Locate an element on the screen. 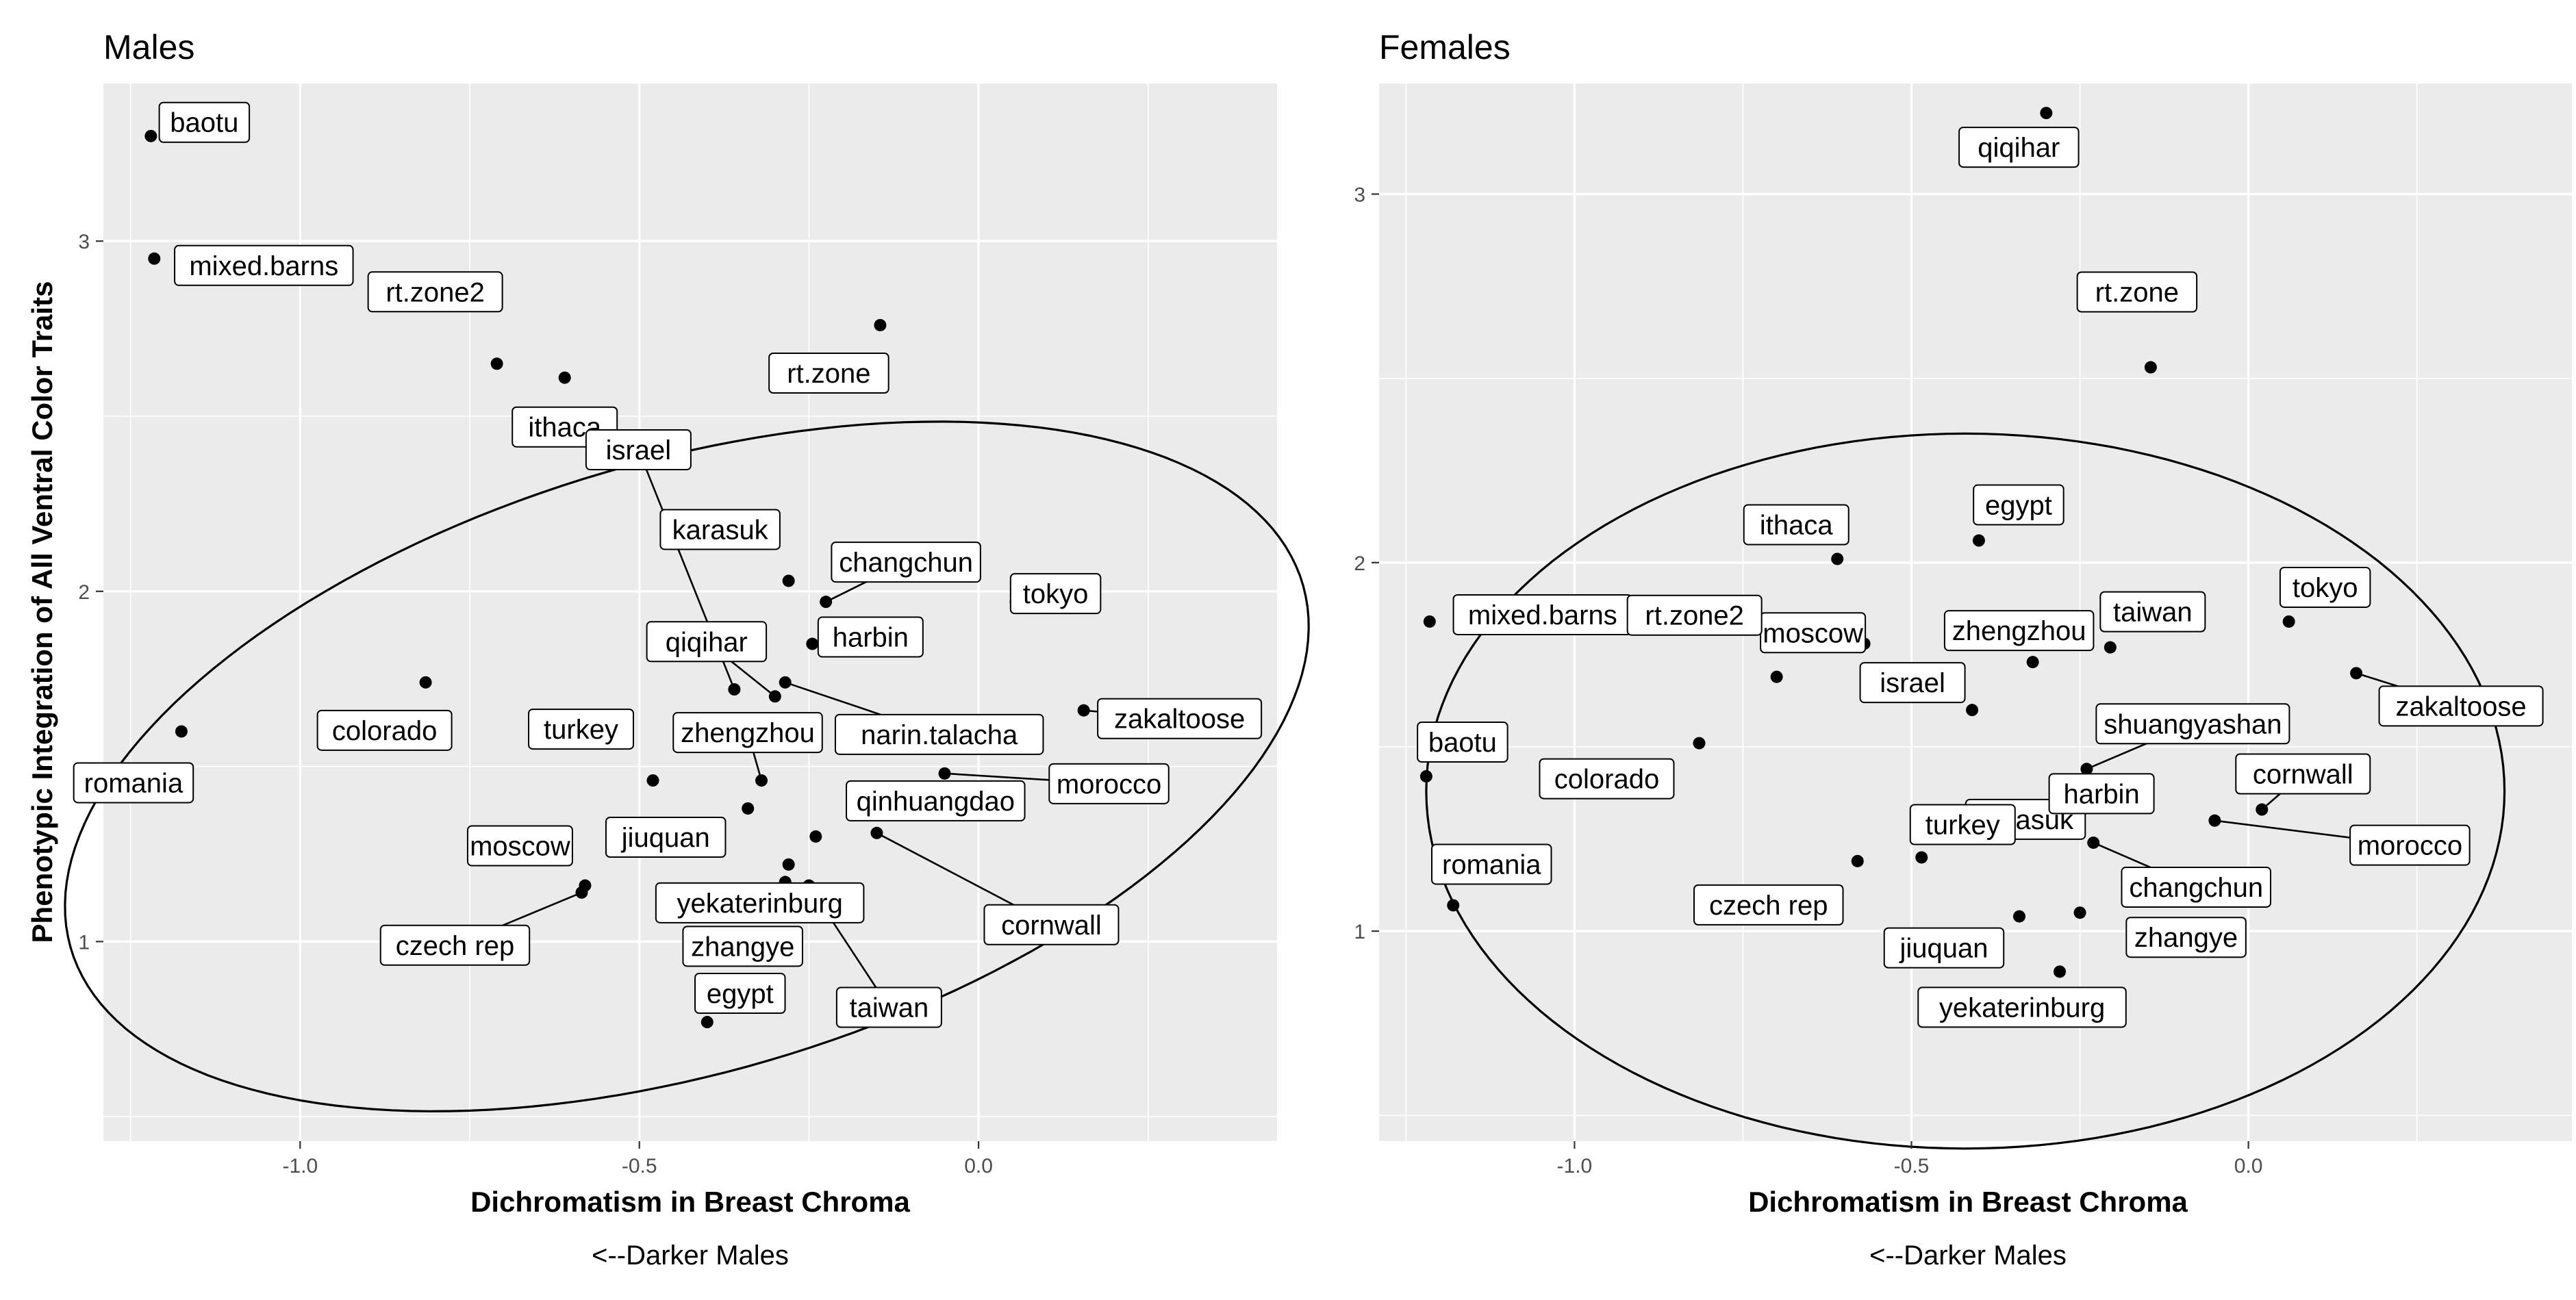 Image resolution: width=2576 pixels, height=1300 pixels. point-label: mixed.barns is located at coordinates (264, 265).